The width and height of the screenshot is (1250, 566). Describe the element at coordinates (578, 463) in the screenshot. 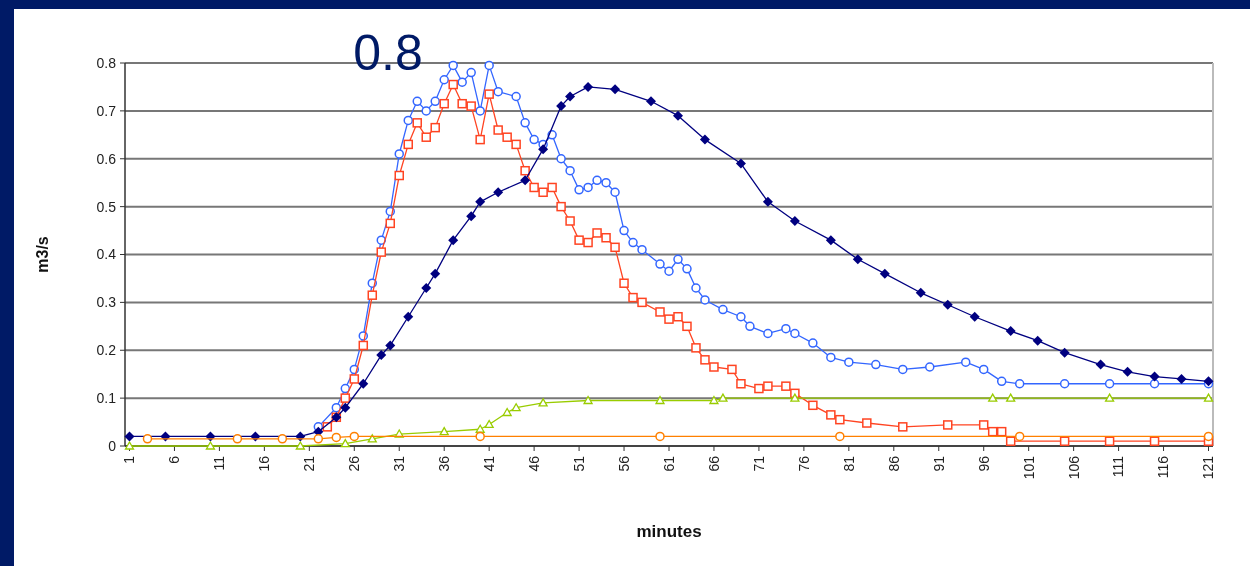

I see `x-tick-label: 51` at that location.